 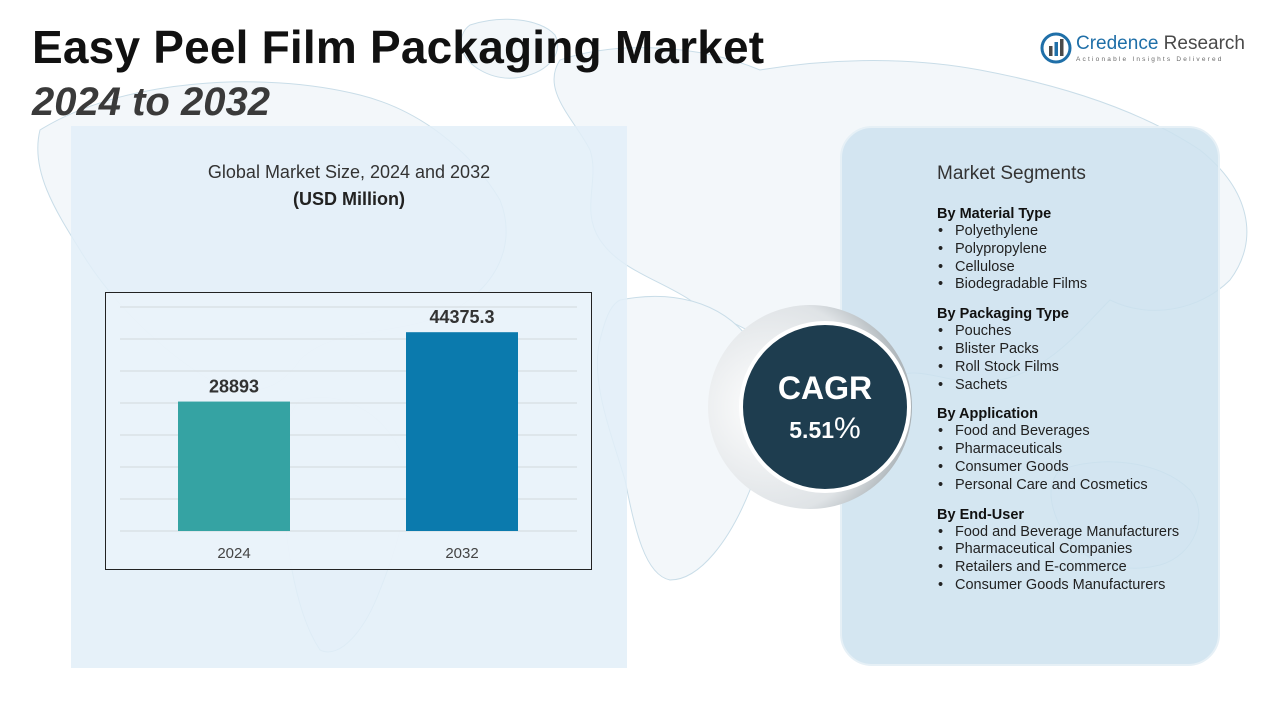 What do you see at coordinates (1056, 48) in the screenshot?
I see `bar-chart-globe-logo-icon` at bounding box center [1056, 48].